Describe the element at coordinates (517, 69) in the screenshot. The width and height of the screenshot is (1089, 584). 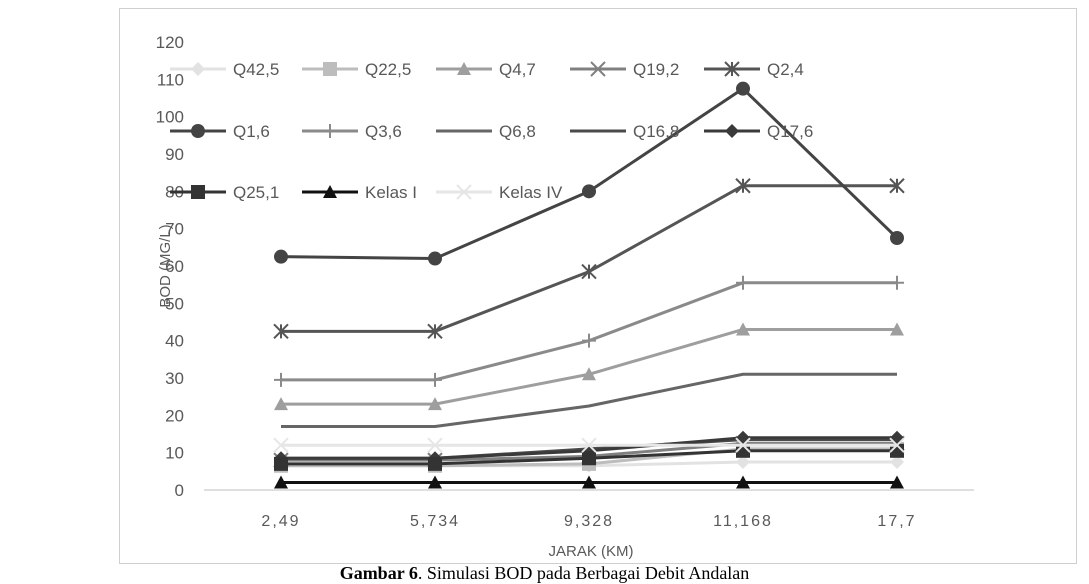
I see `legend-label: Q4,7` at that location.